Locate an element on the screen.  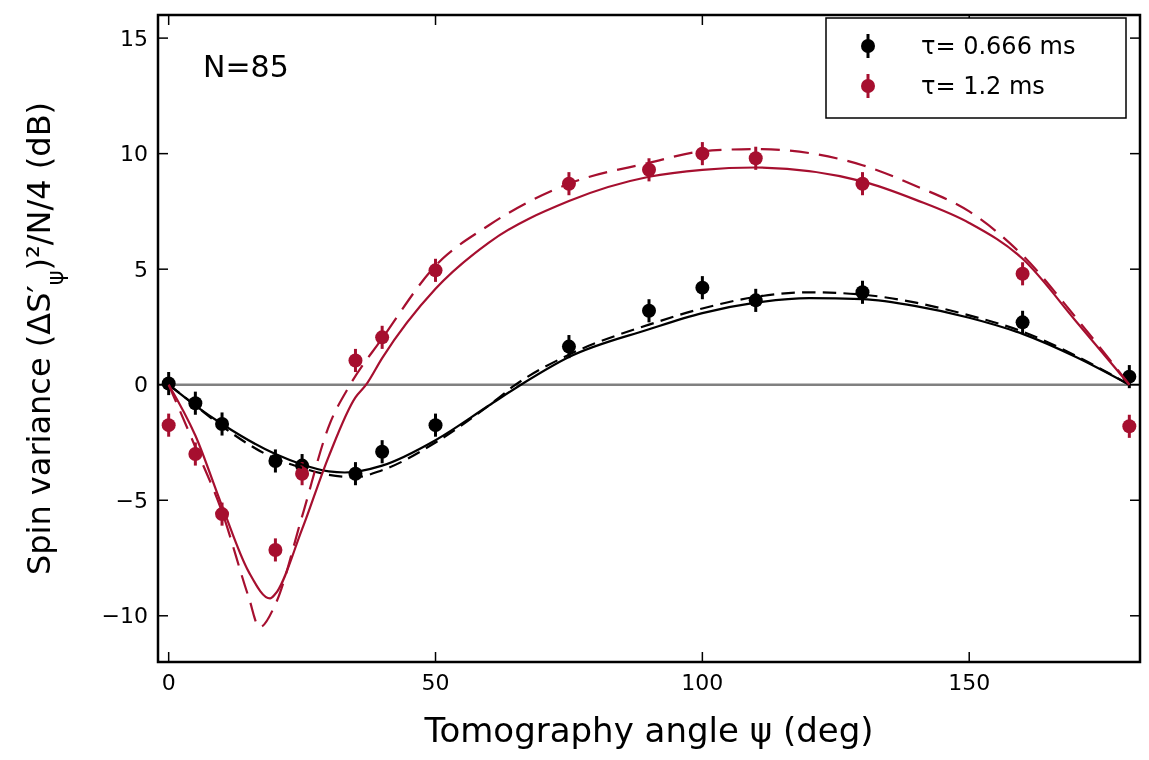
y-tick-label: 5 is located at coordinates (141, 269).